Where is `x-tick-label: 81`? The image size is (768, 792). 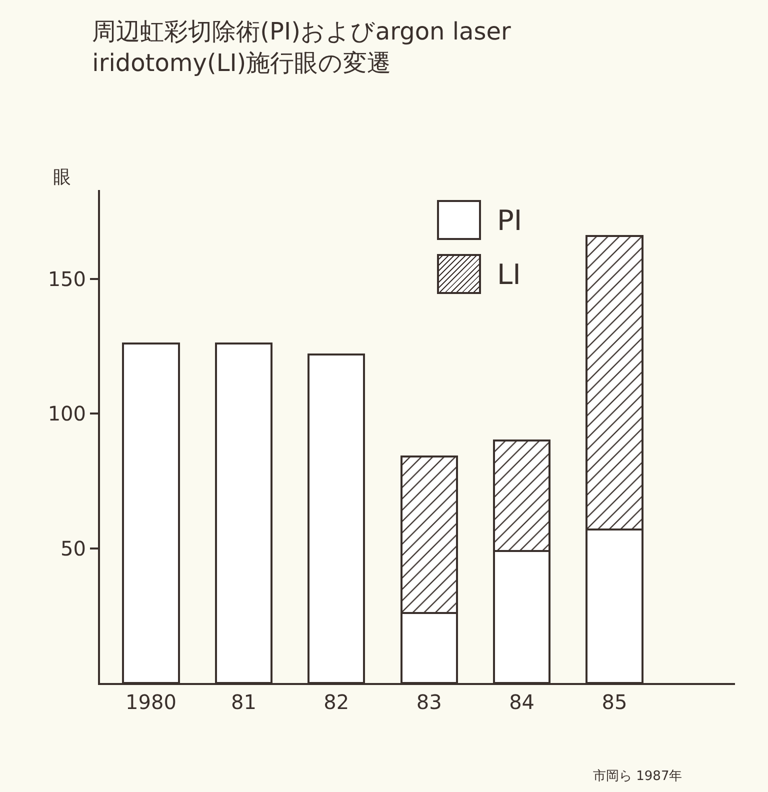 x-tick-label: 81 is located at coordinates (243, 702).